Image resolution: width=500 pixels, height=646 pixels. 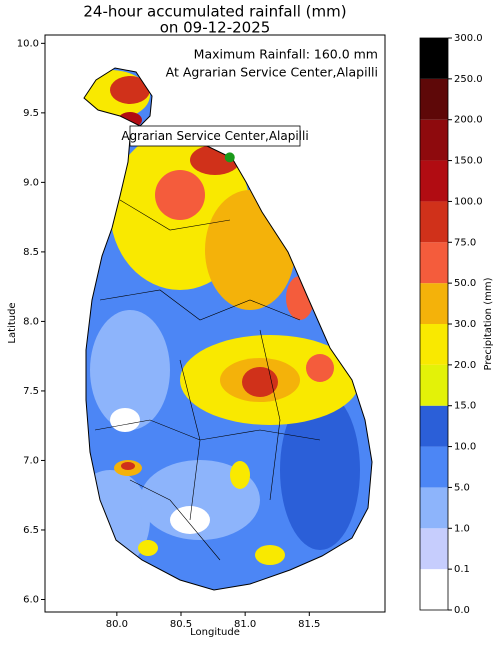 What do you see at coordinates (12, 322) in the screenshot?
I see `y-axis-label: Latitude` at bounding box center [12, 322].